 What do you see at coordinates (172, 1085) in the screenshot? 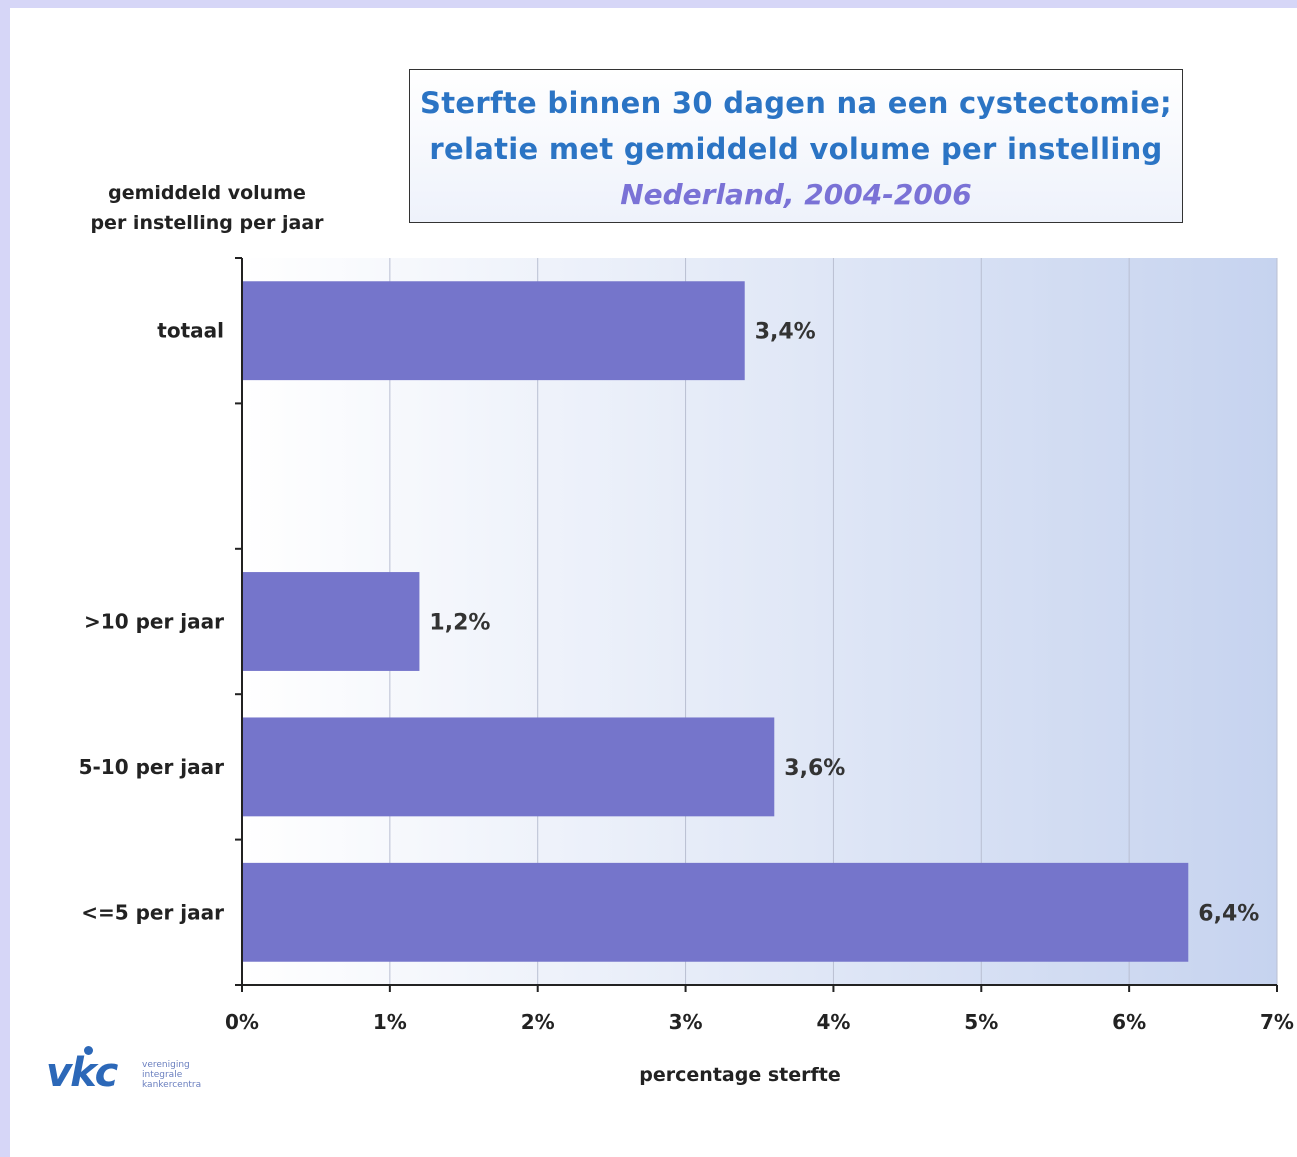
I see `logo-text-line-3: kankercentra` at bounding box center [172, 1085].